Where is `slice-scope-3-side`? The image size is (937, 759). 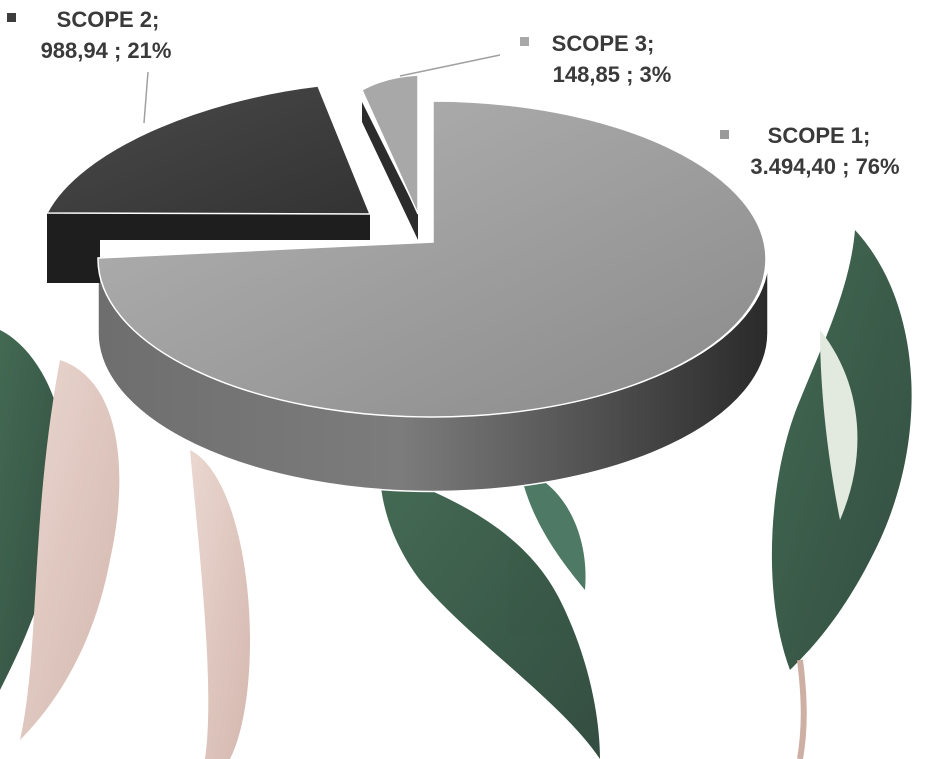 slice-scope-3-side is located at coordinates (390, 171).